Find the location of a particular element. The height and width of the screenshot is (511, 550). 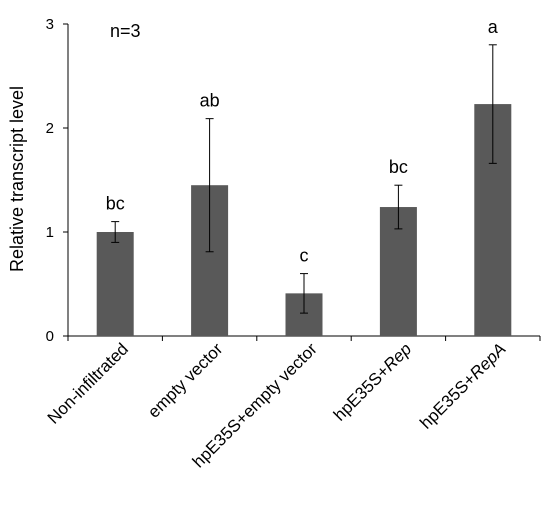

significance-label: ab is located at coordinates (210, 101).